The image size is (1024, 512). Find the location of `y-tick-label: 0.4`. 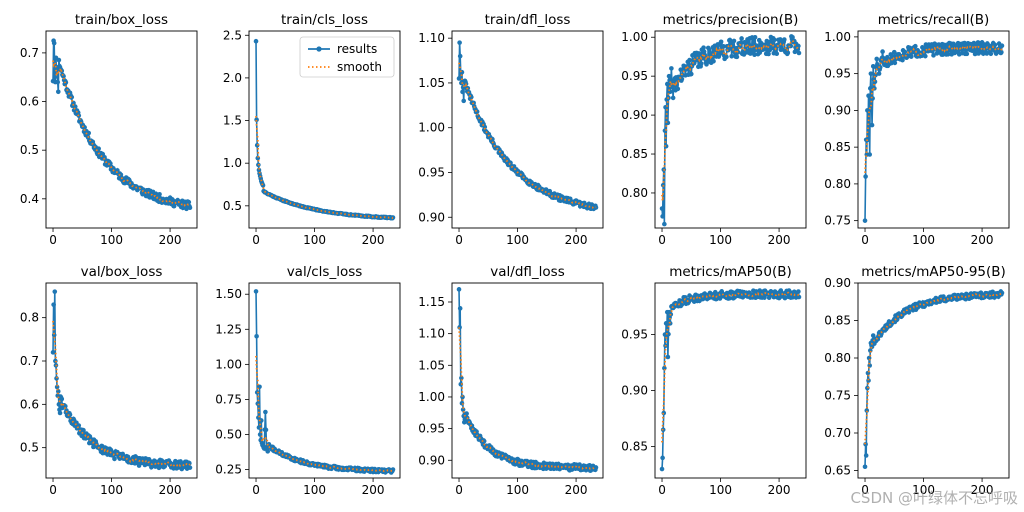

y-tick-label: 0.4 is located at coordinates (29, 199).